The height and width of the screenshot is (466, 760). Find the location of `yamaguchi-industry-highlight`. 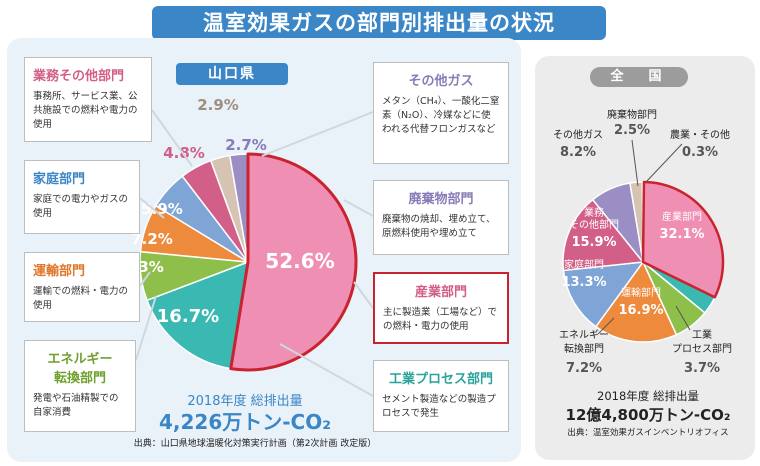

yamaguchi-industry-highlight is located at coordinates (293, 262).